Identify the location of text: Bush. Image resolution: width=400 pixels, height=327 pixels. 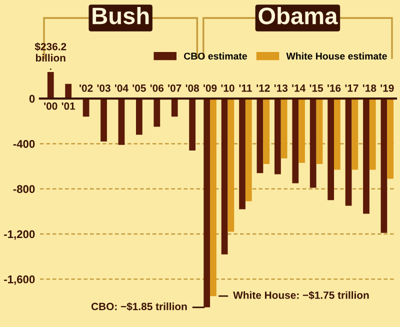
(120, 15).